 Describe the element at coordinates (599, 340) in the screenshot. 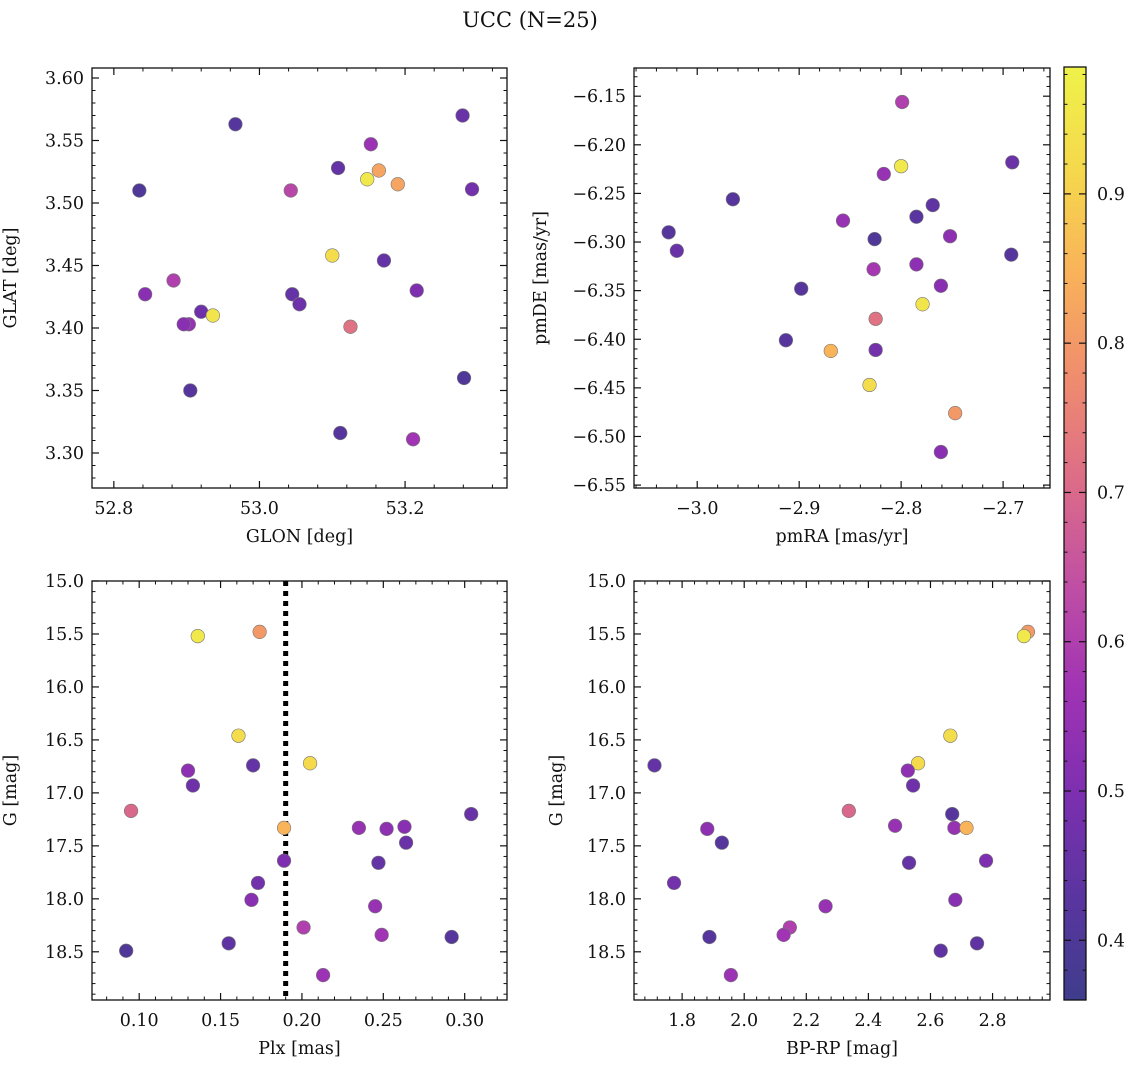

I see `y-tick-label: −6.40` at that location.